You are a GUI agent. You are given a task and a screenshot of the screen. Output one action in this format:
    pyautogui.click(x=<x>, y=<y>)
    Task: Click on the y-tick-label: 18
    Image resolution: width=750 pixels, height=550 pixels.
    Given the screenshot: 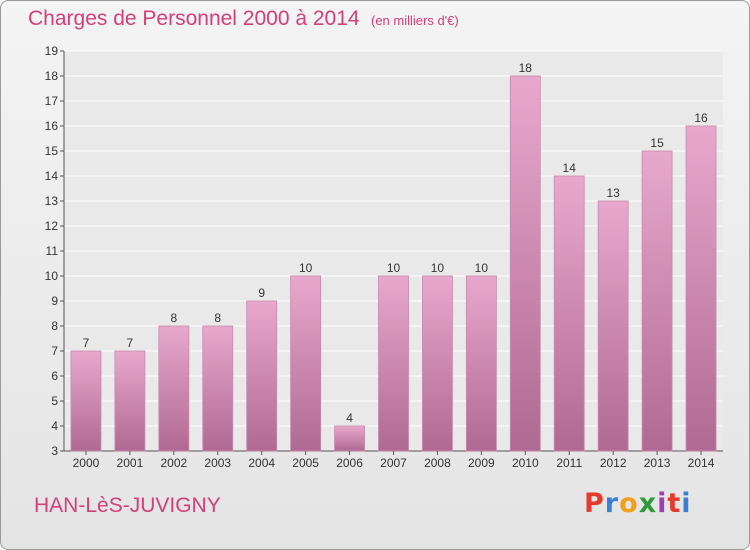 What is the action you would take?
    pyautogui.click(x=52, y=76)
    